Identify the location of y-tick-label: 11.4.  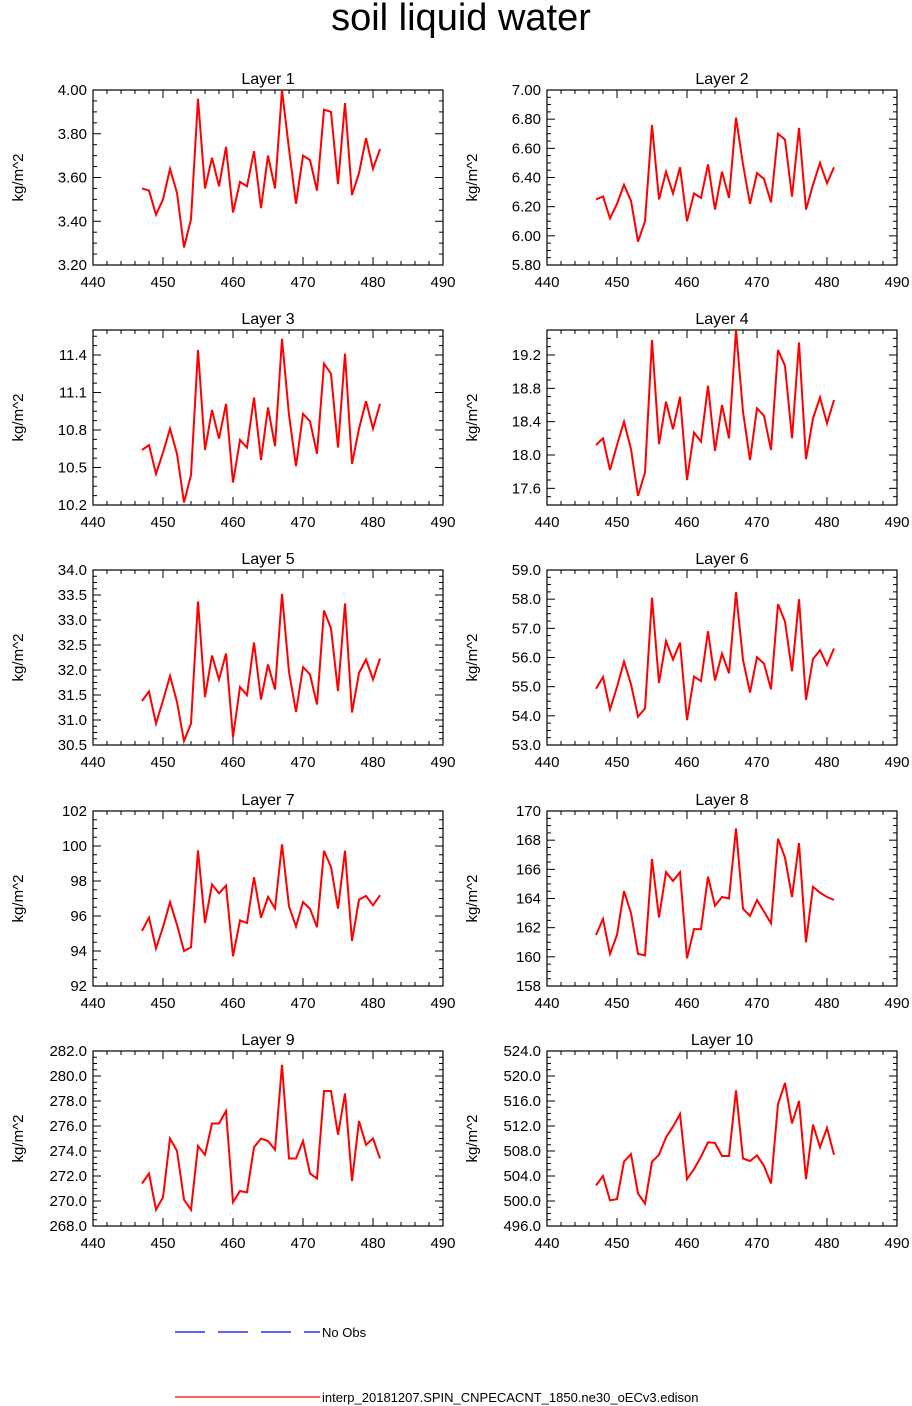
(73, 355).